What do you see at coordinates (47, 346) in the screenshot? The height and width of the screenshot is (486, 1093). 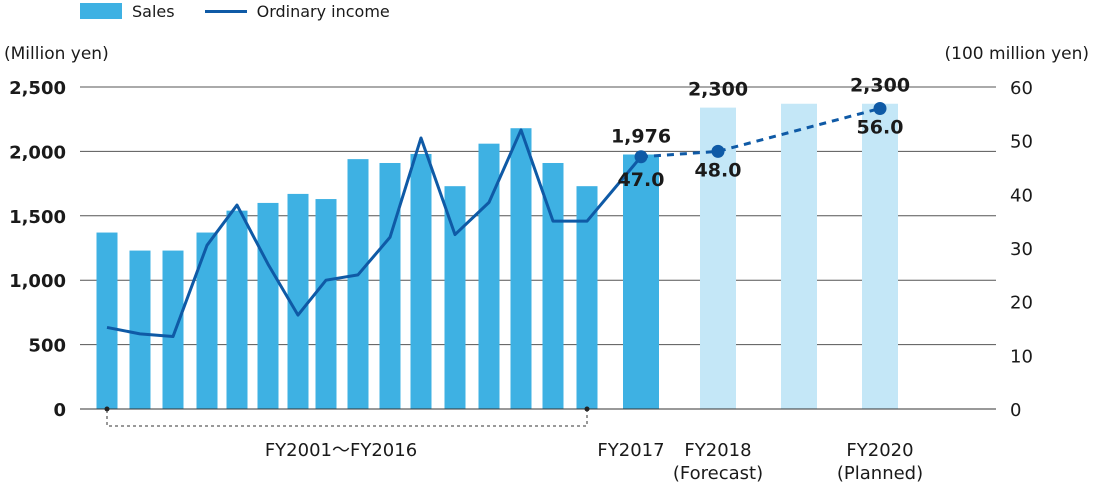 I see `left-tick-label: 500` at bounding box center [47, 346].